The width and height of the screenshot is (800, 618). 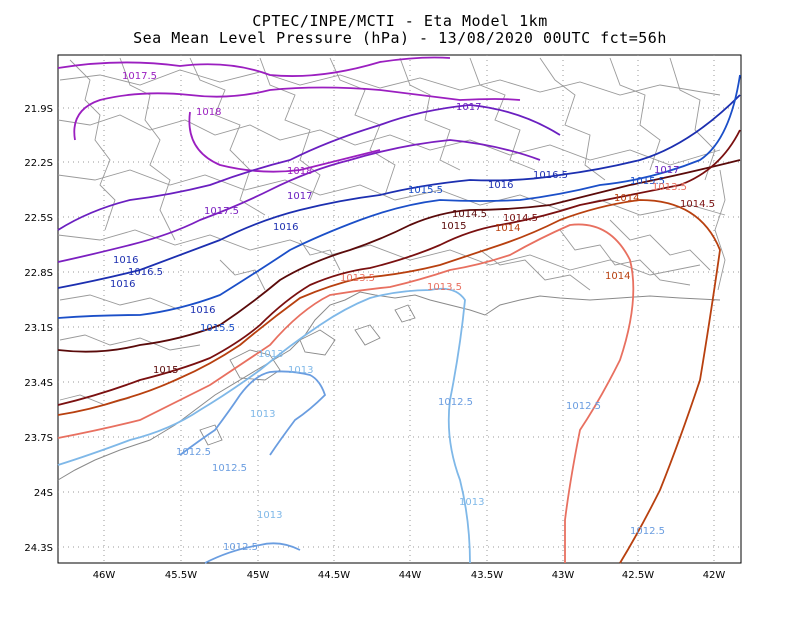 I want to click on x-tick-label: 42.5W, so click(x=638, y=575).